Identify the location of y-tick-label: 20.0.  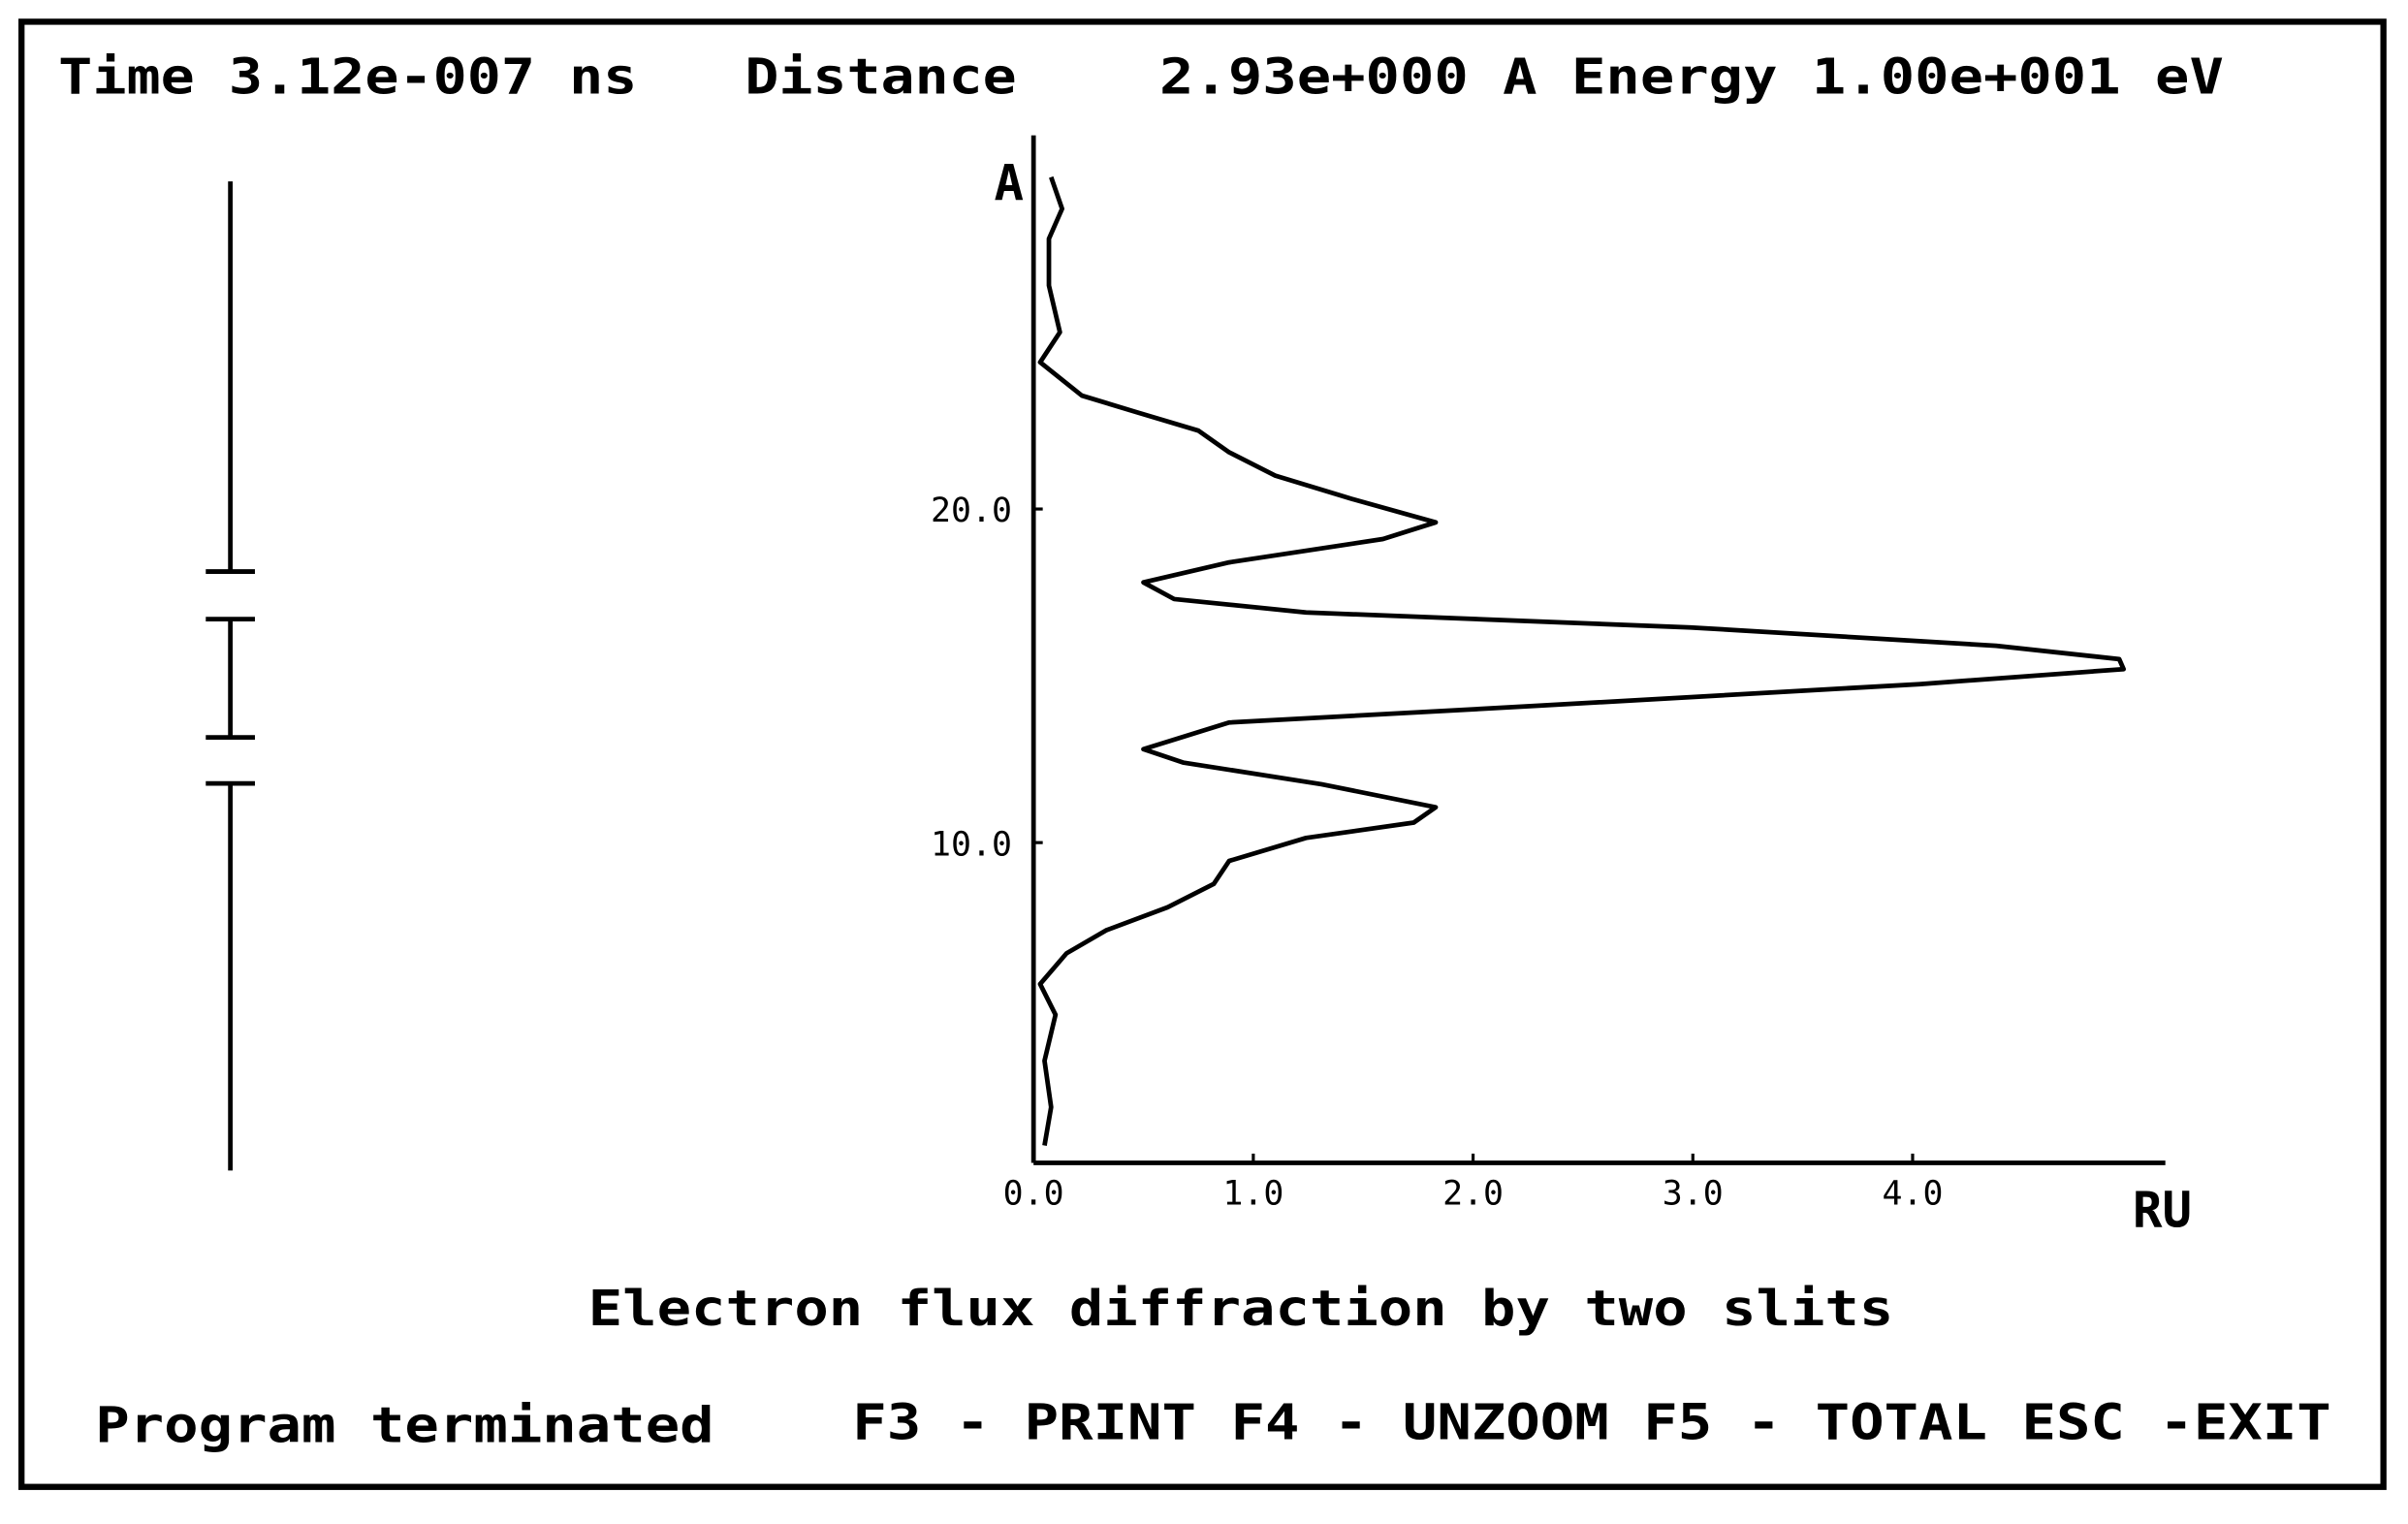
(971, 511).